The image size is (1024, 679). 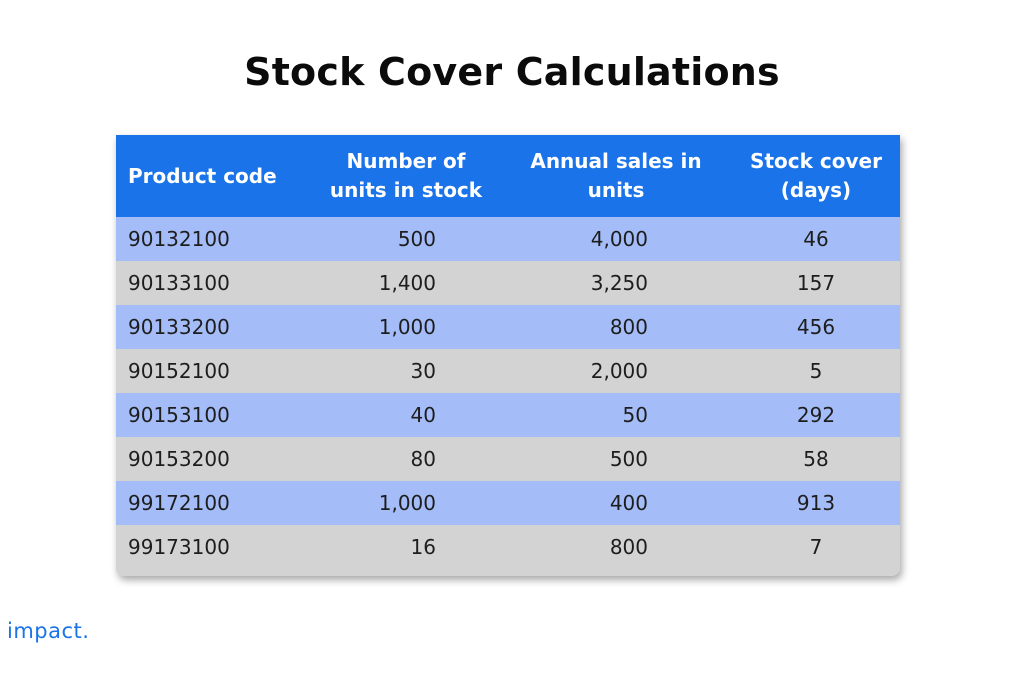 I want to click on cell-product-code: 90152100, so click(x=179, y=371).